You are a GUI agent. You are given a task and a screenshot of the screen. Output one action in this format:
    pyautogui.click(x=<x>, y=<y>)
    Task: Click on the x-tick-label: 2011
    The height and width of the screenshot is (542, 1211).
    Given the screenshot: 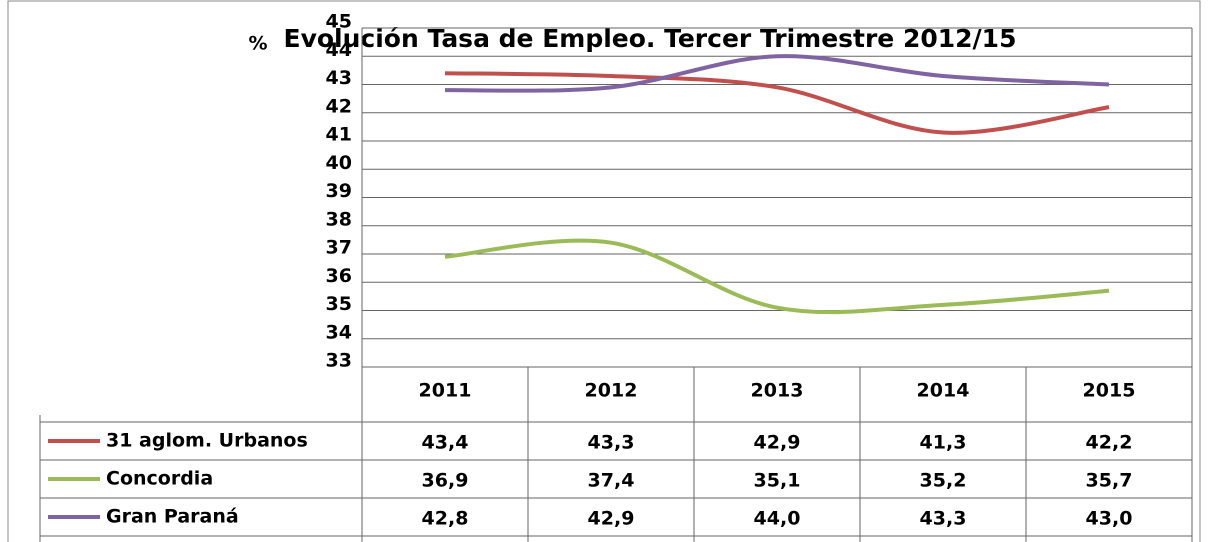 What is the action you would take?
    pyautogui.click(x=445, y=391)
    